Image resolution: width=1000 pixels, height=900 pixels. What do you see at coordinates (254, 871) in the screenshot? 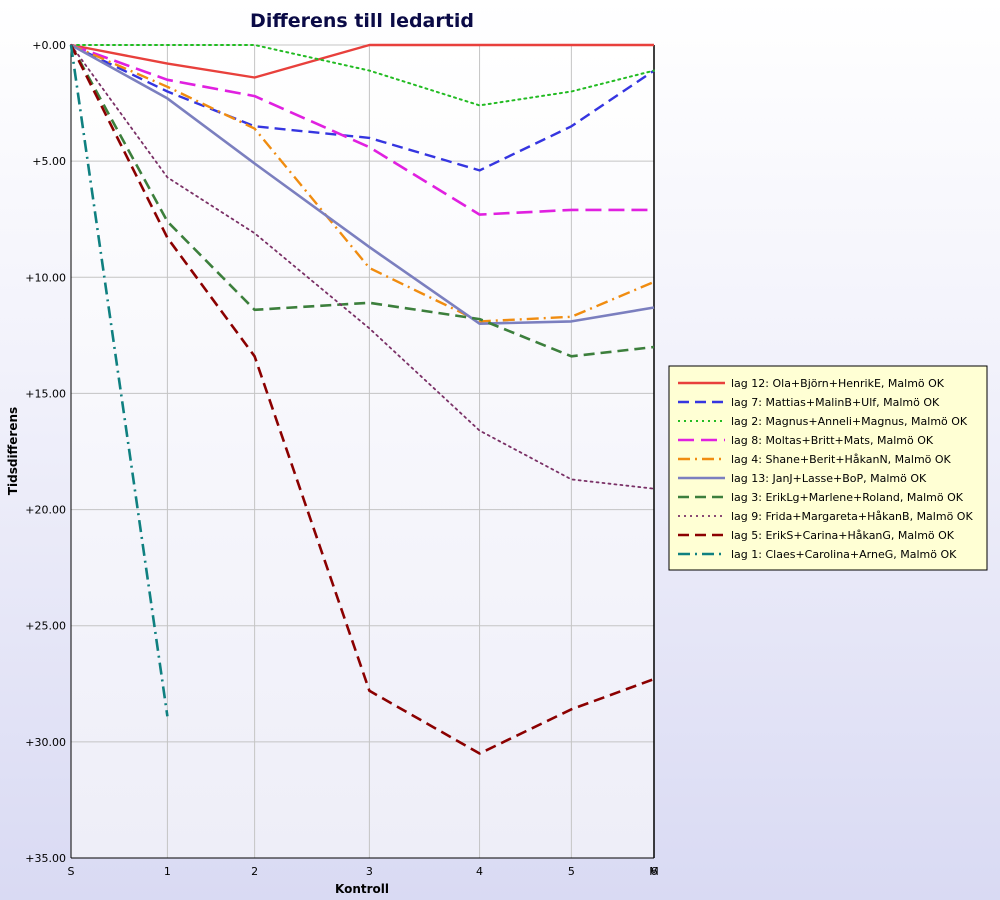
I see `x-tick-label: 2` at bounding box center [254, 871].